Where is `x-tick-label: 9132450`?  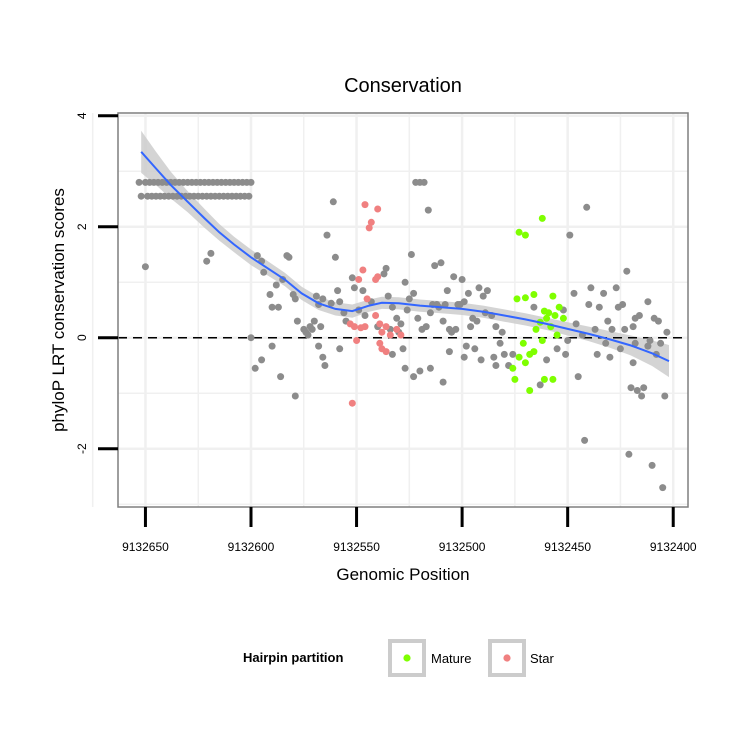
x-tick-label: 9132450 is located at coordinates (567, 547).